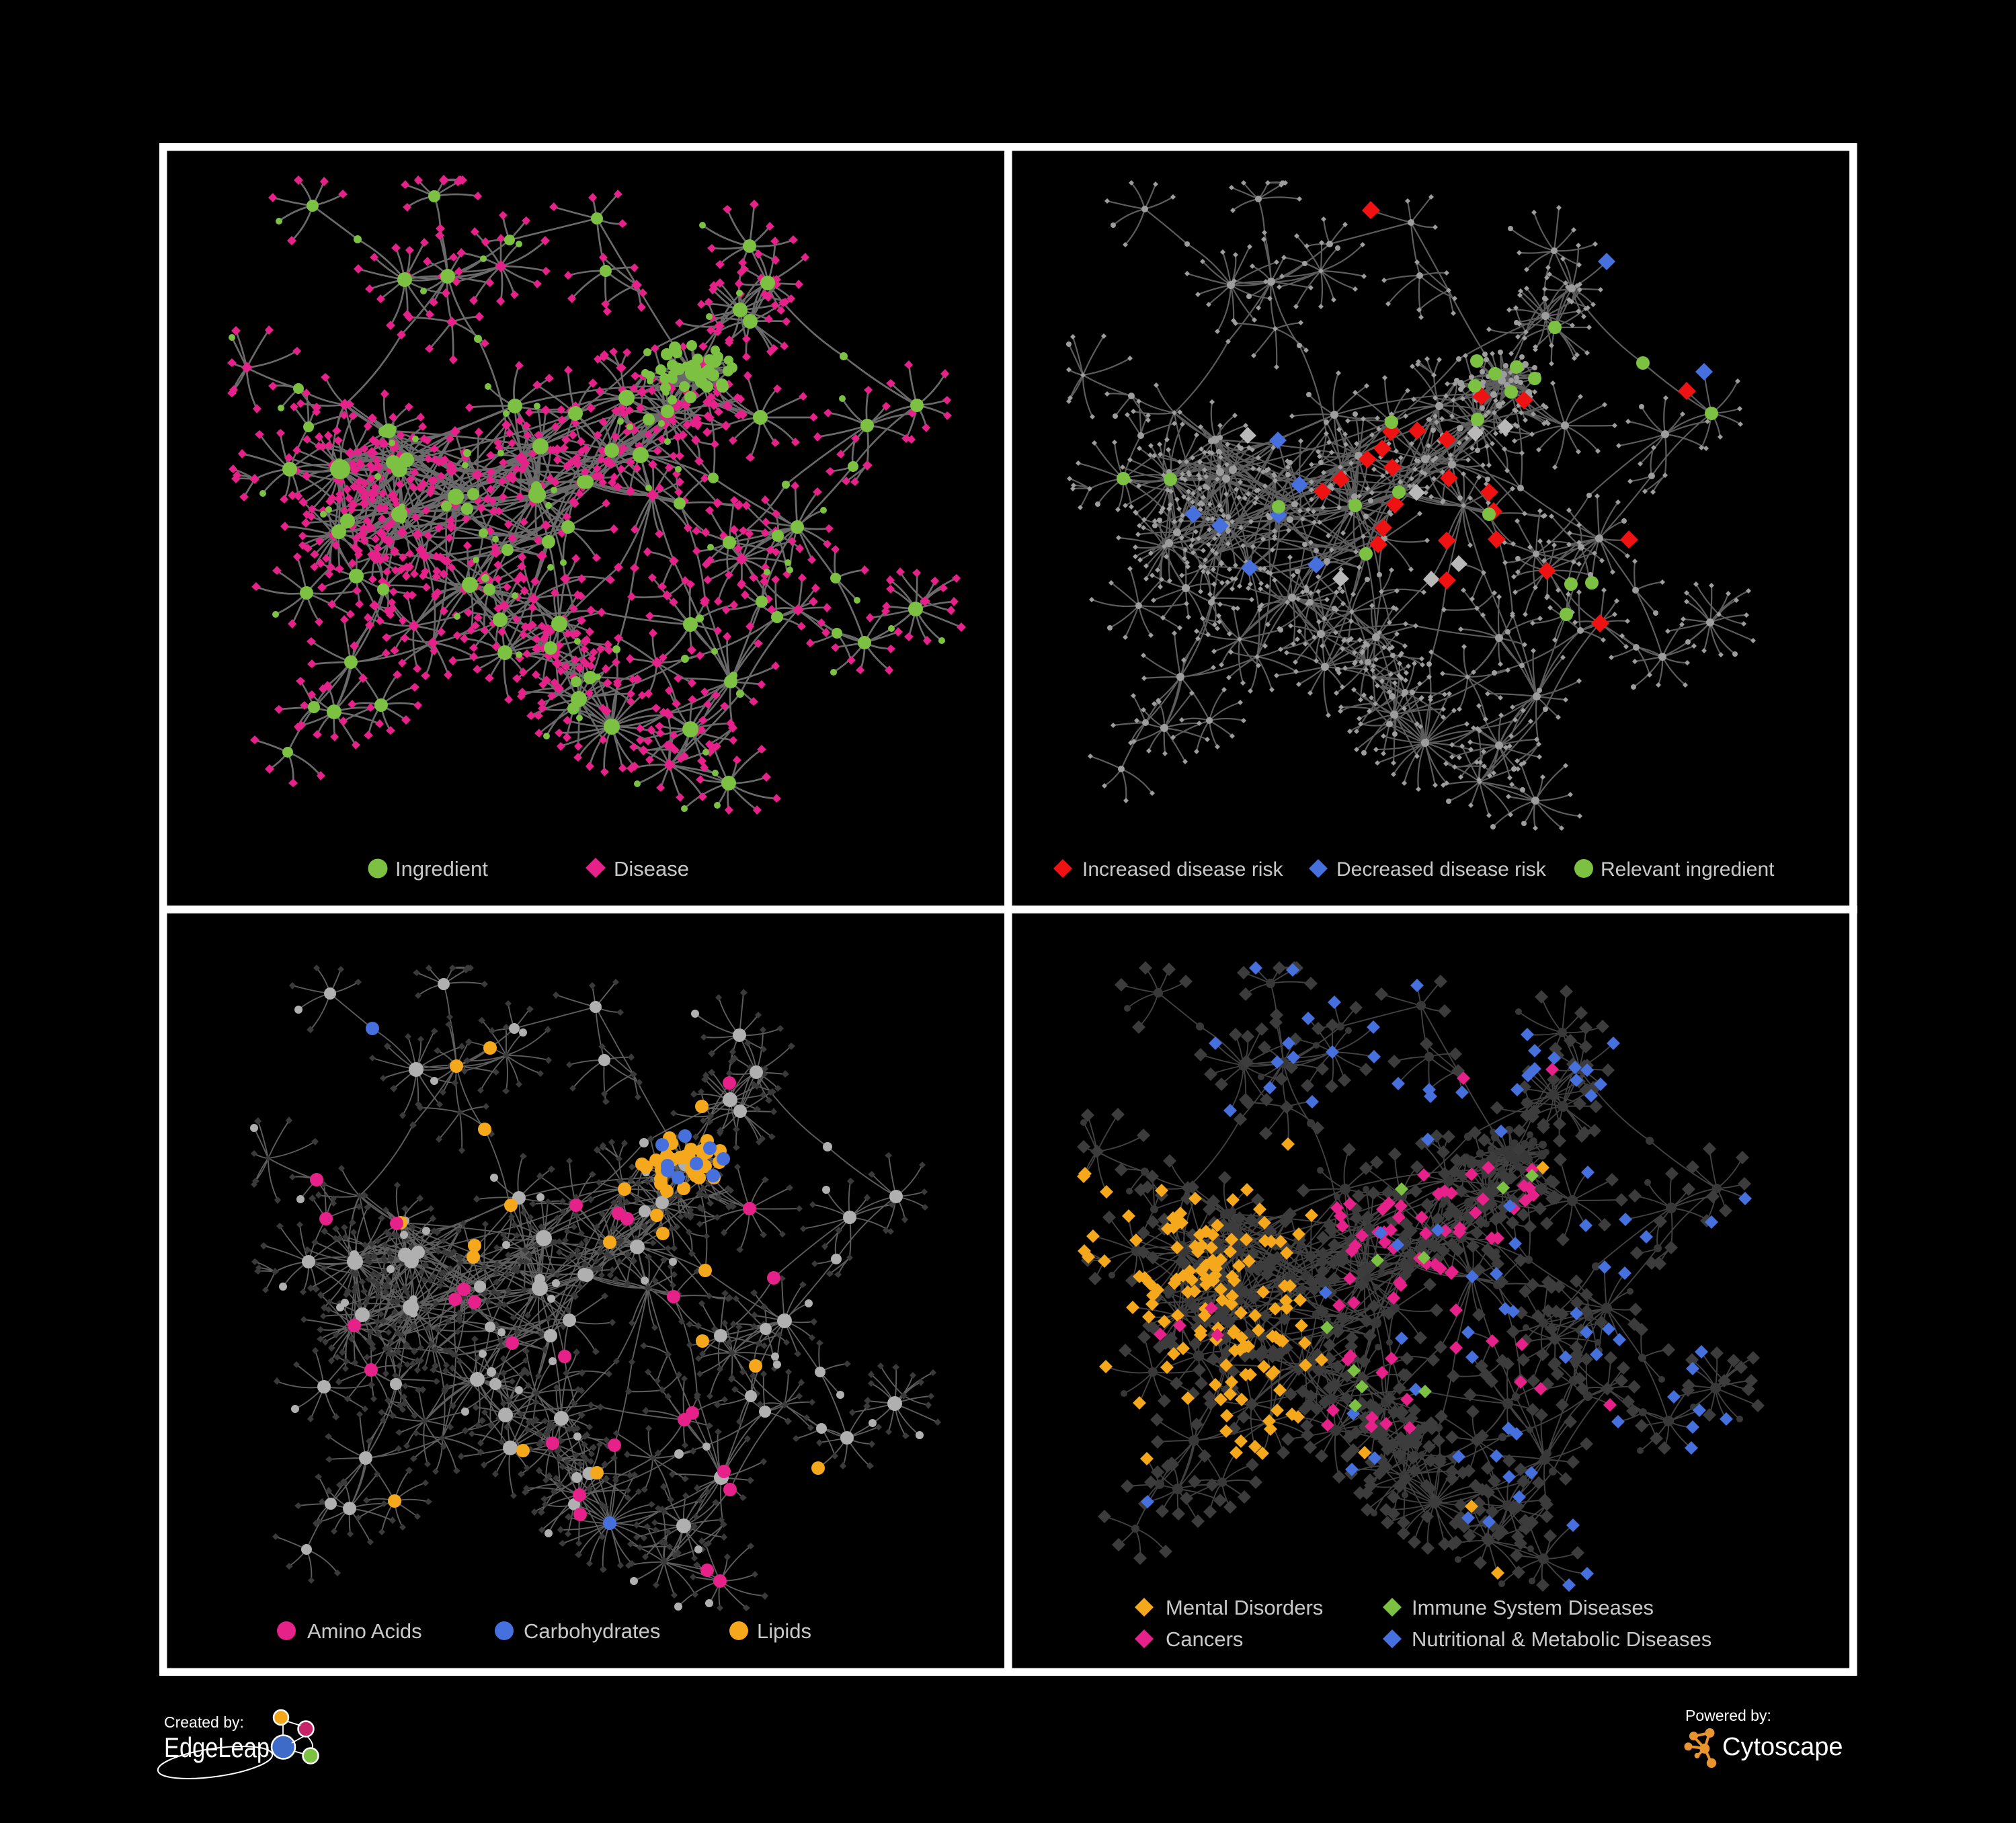 This screenshot has height=1823, width=2016. I want to click on svg-text: Created by:, so click(204, 1722).